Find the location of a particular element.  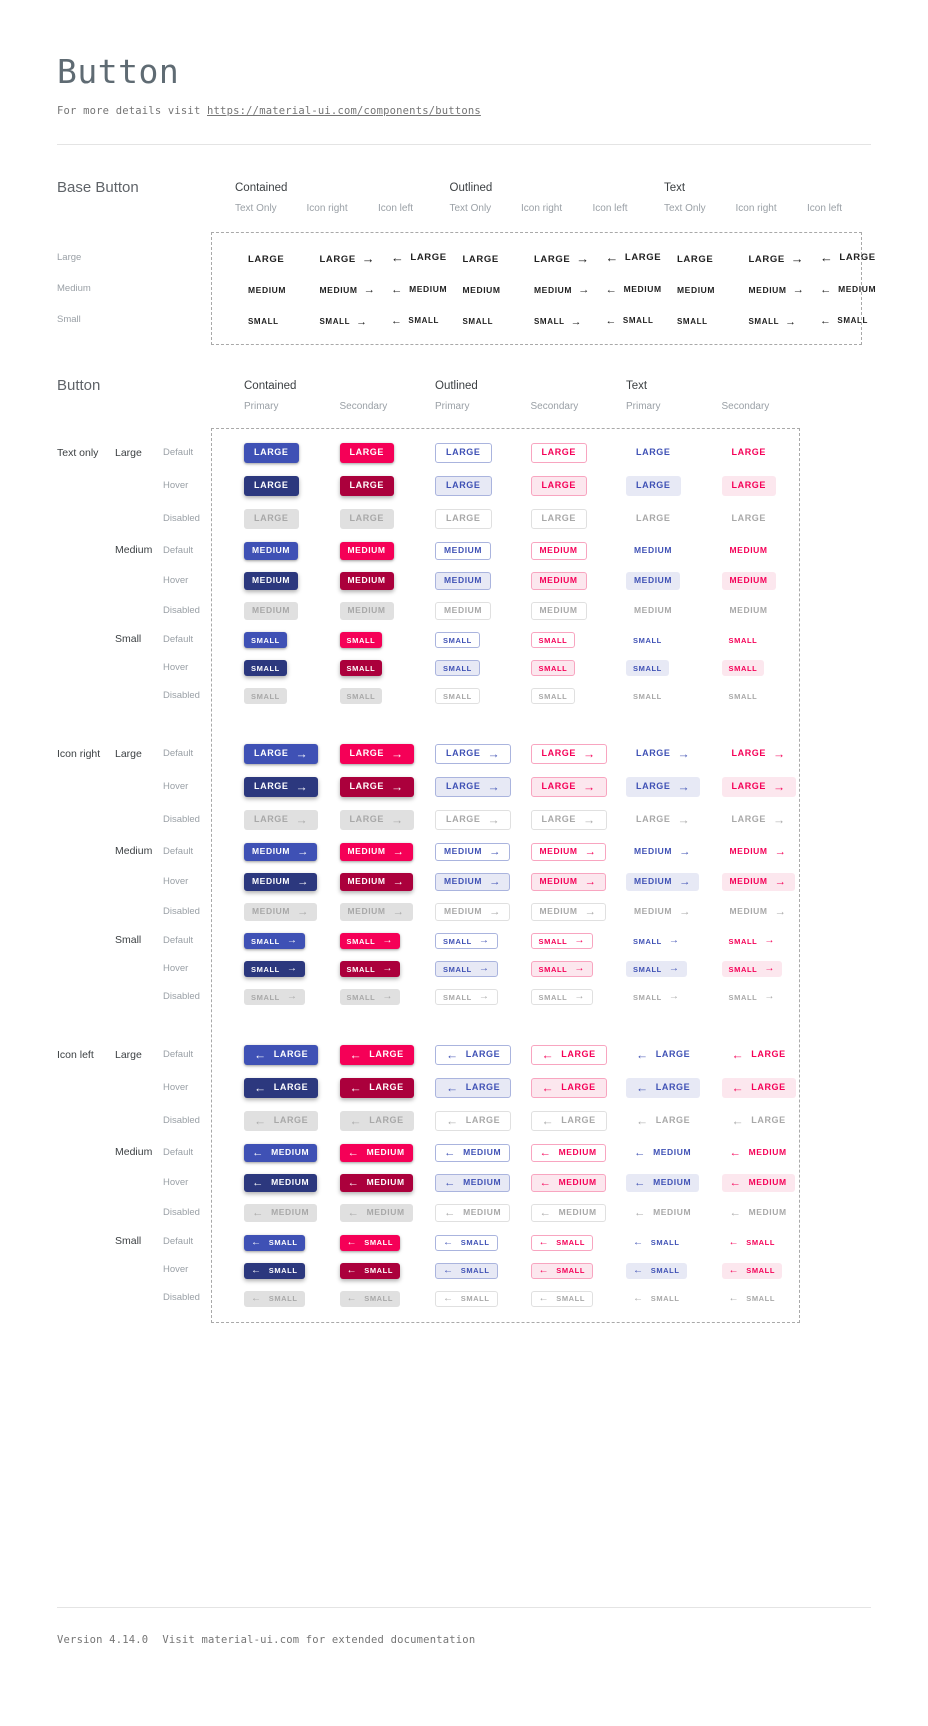

text-only-outlined-secondary-small-hover-button: SMALL is located at coordinates (553, 668).